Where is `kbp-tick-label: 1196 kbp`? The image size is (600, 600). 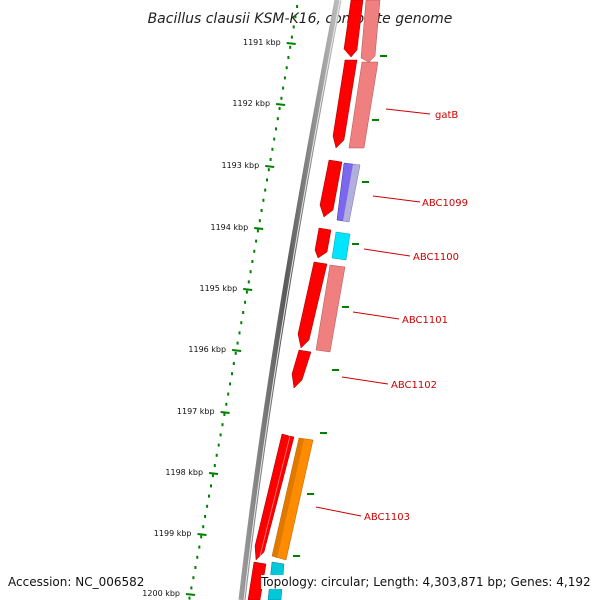 kbp-tick-label: 1196 kbp is located at coordinates (207, 349).